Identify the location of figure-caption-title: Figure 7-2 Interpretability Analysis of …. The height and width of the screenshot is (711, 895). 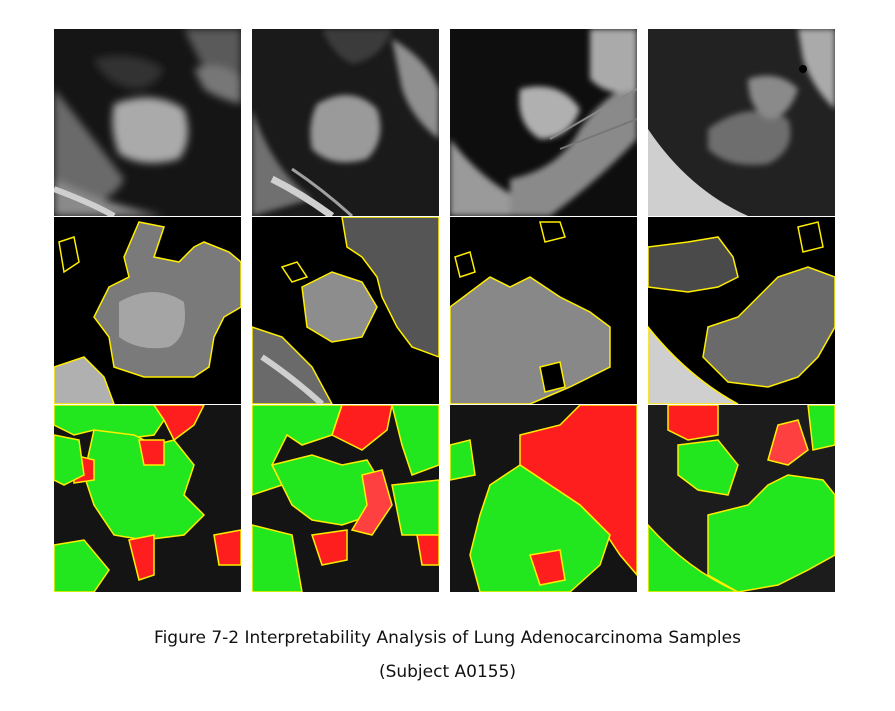
(447, 638).